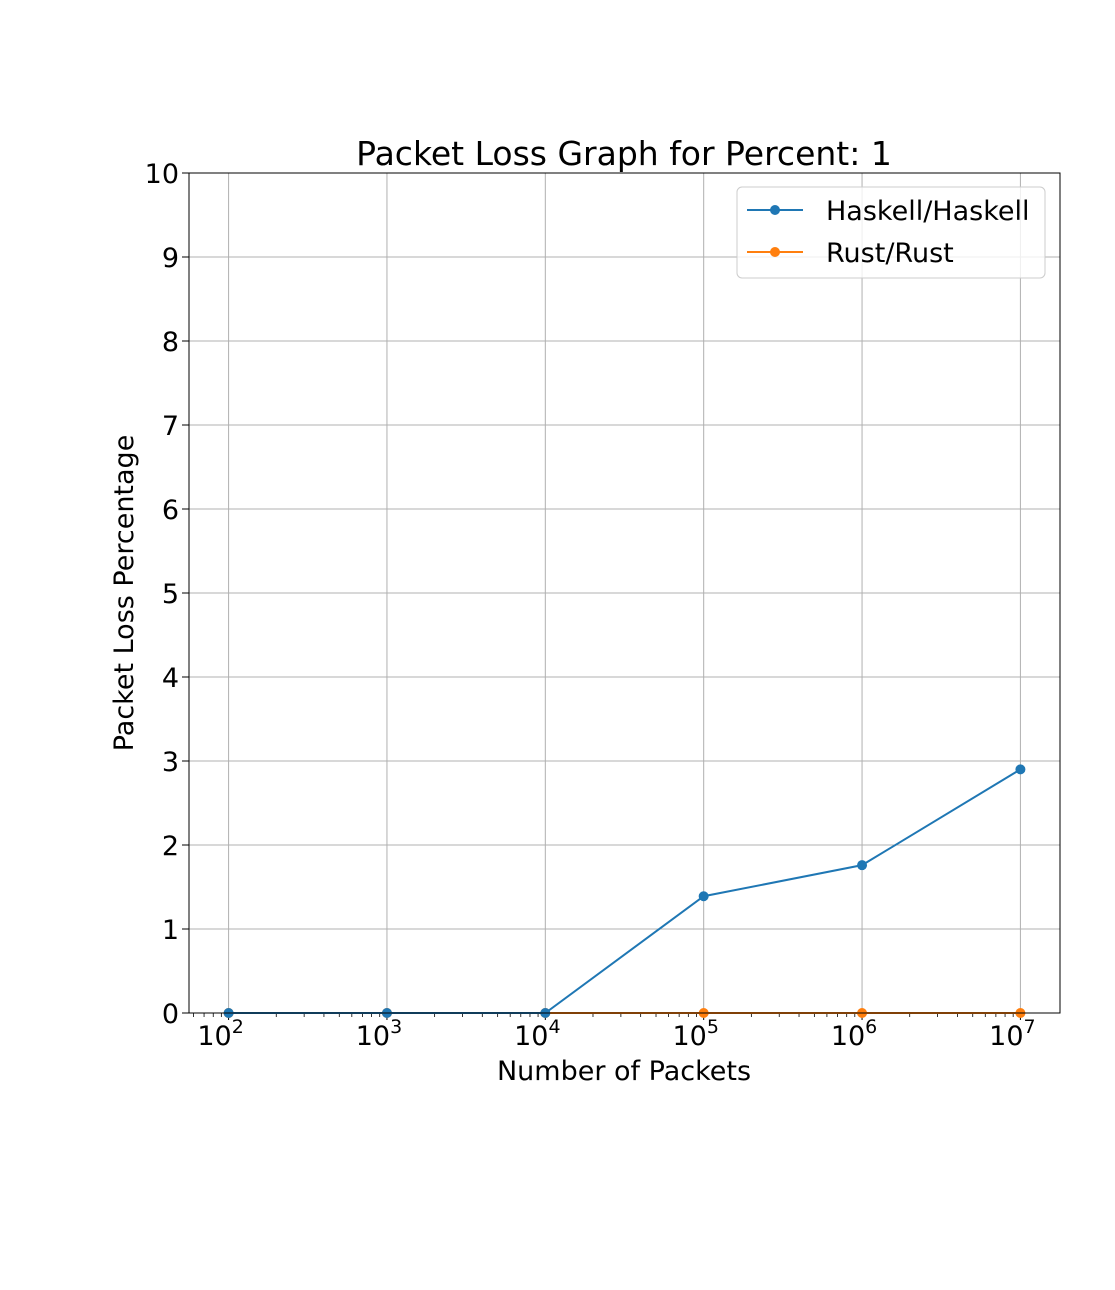 The width and height of the screenshot is (1115, 1290). Describe the element at coordinates (220, 1034) in the screenshot. I see `x-tick-label: 10²` at that location.